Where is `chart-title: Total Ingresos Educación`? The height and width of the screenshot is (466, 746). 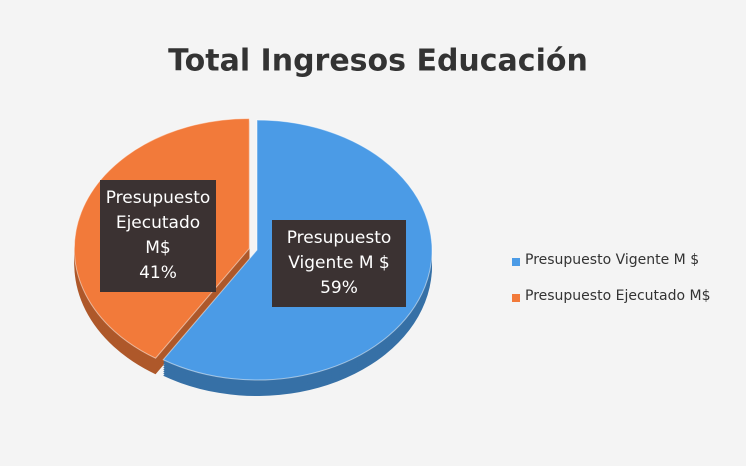
chart-title: Total Ingresos Educación is located at coordinates (378, 61).